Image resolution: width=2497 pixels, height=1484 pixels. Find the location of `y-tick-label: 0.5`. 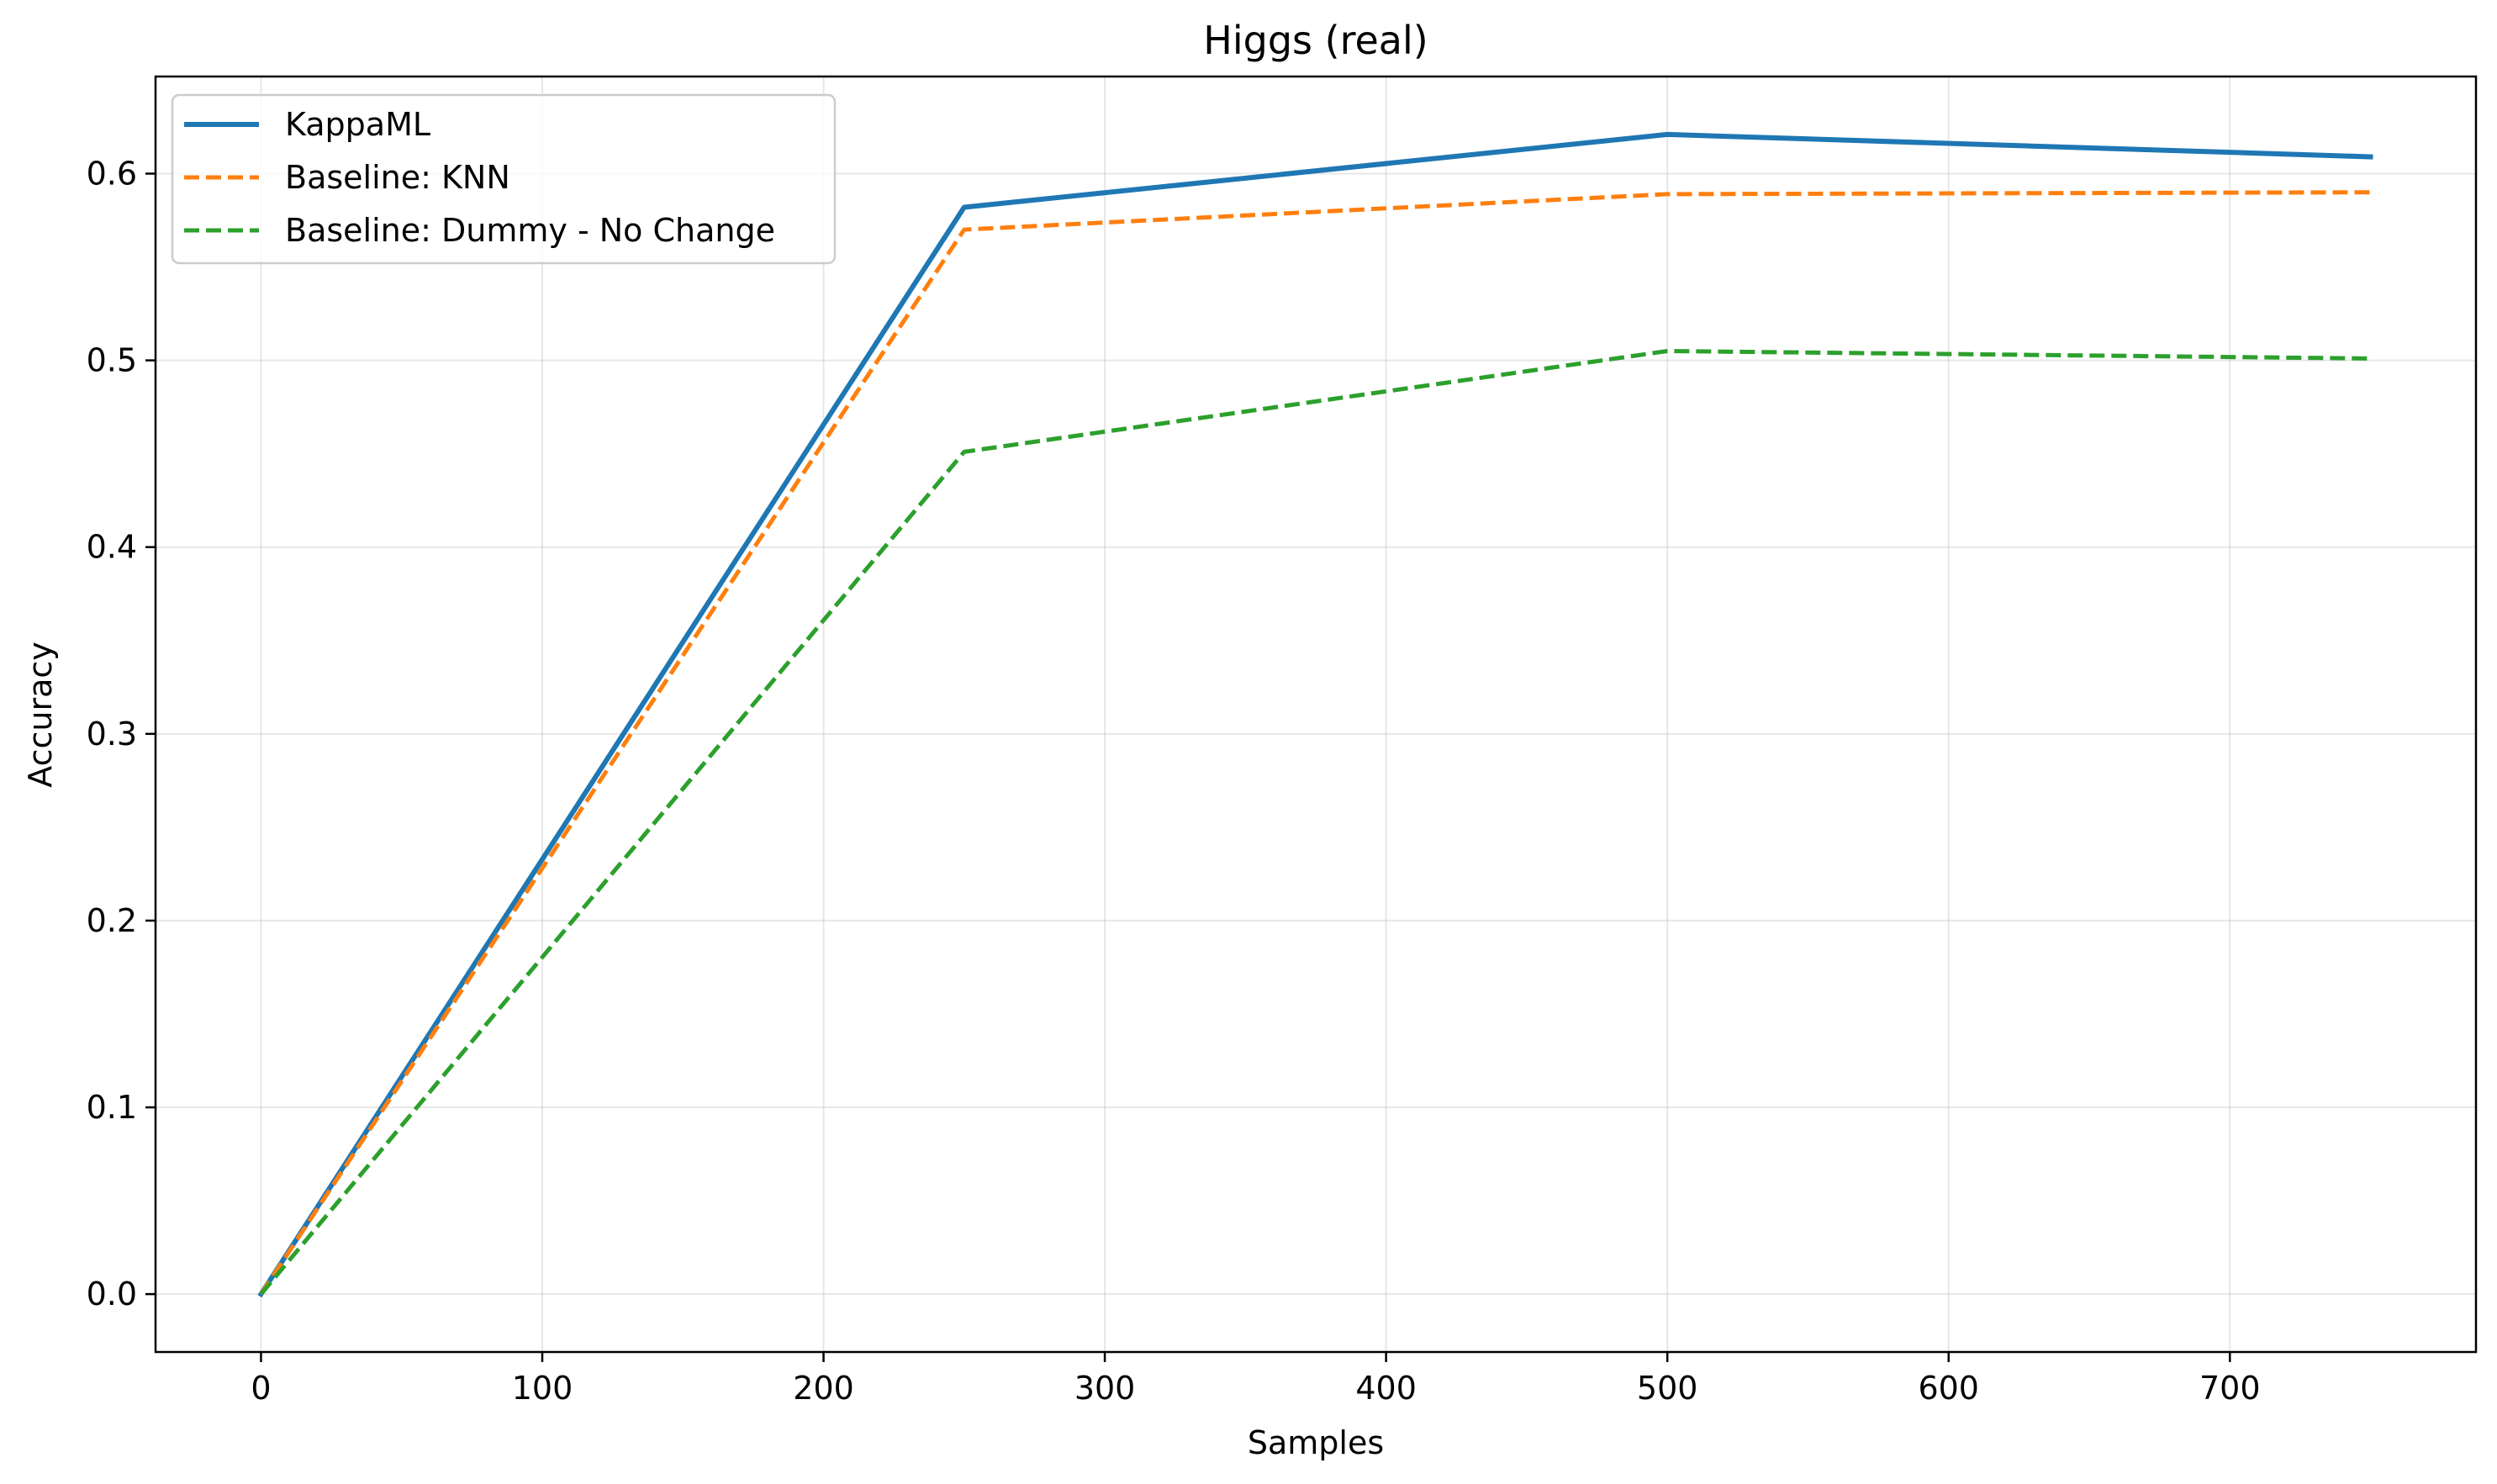

y-tick-label: 0.5 is located at coordinates (112, 360).